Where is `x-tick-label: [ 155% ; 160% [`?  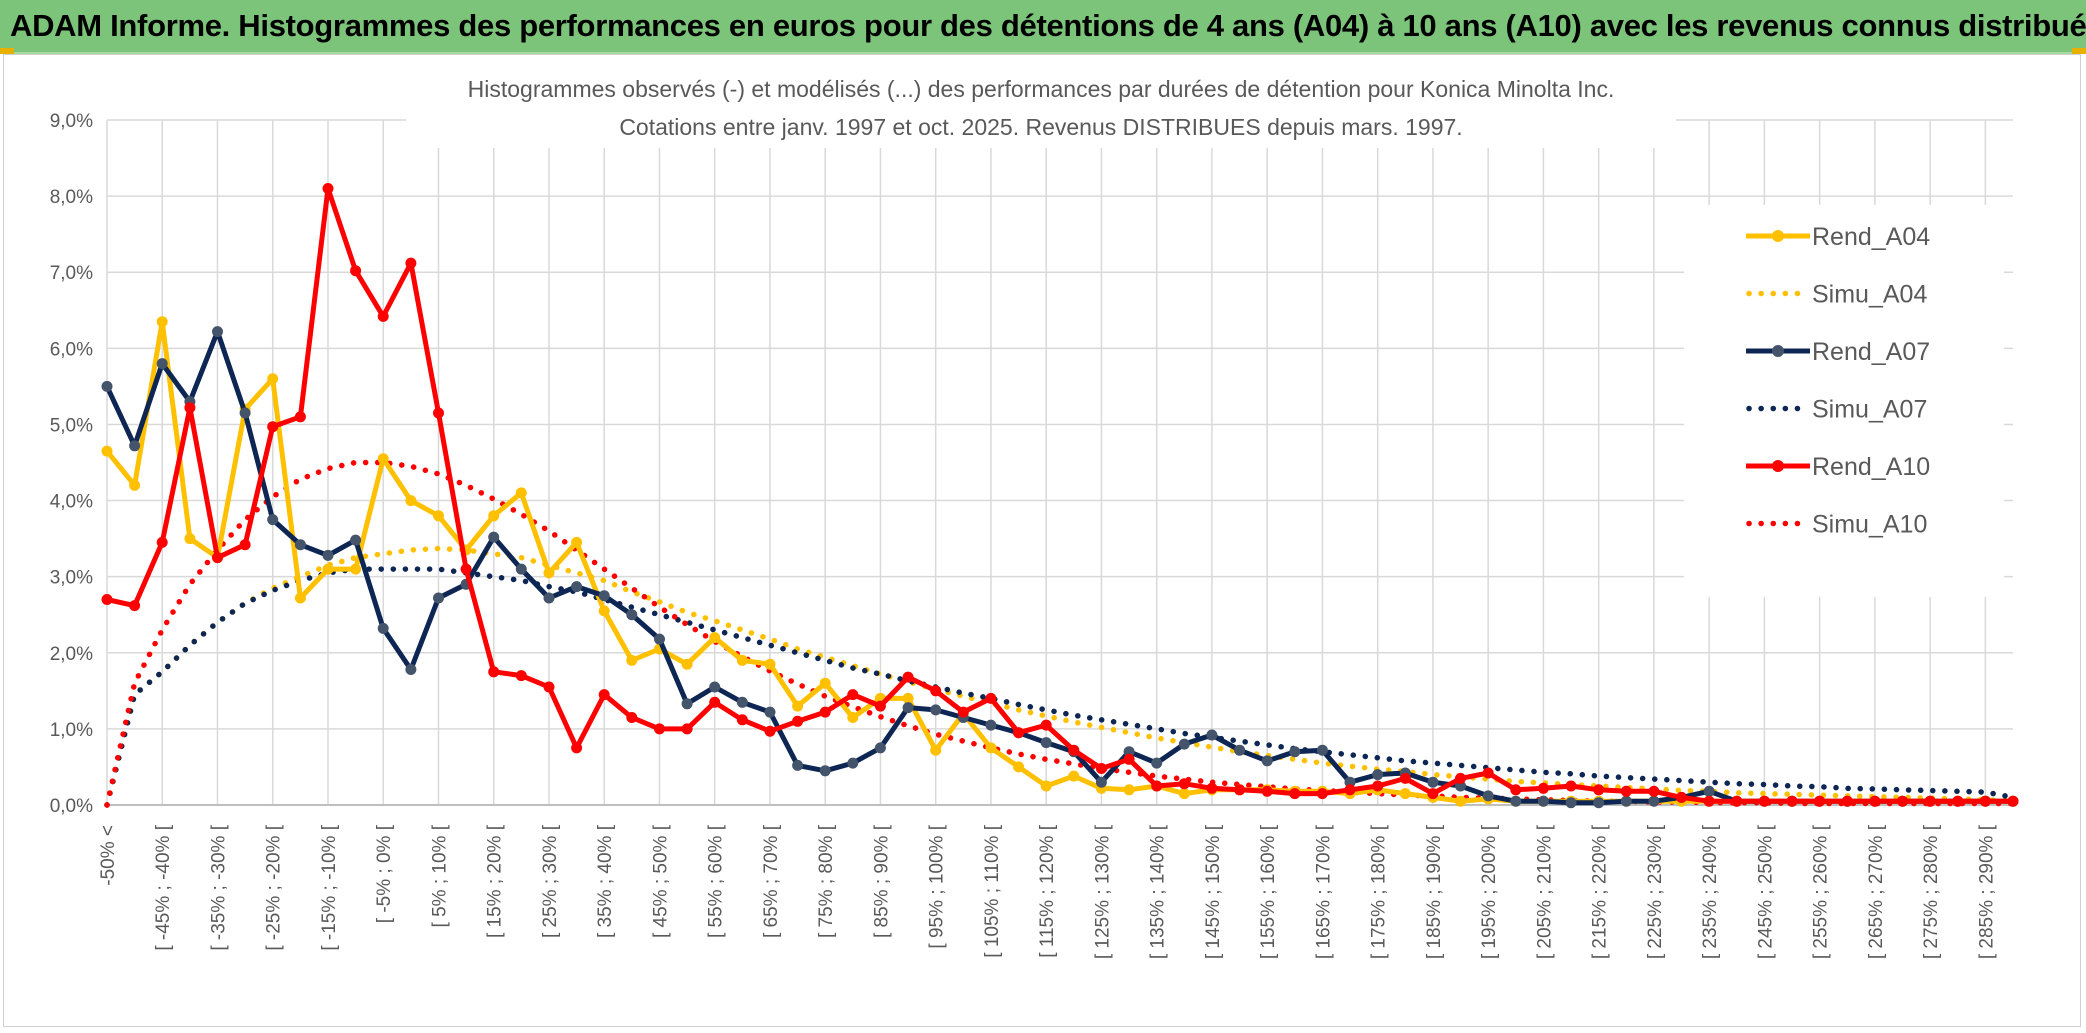 x-tick-label: [ 155% ; 160% [ is located at coordinates (1268, 891).